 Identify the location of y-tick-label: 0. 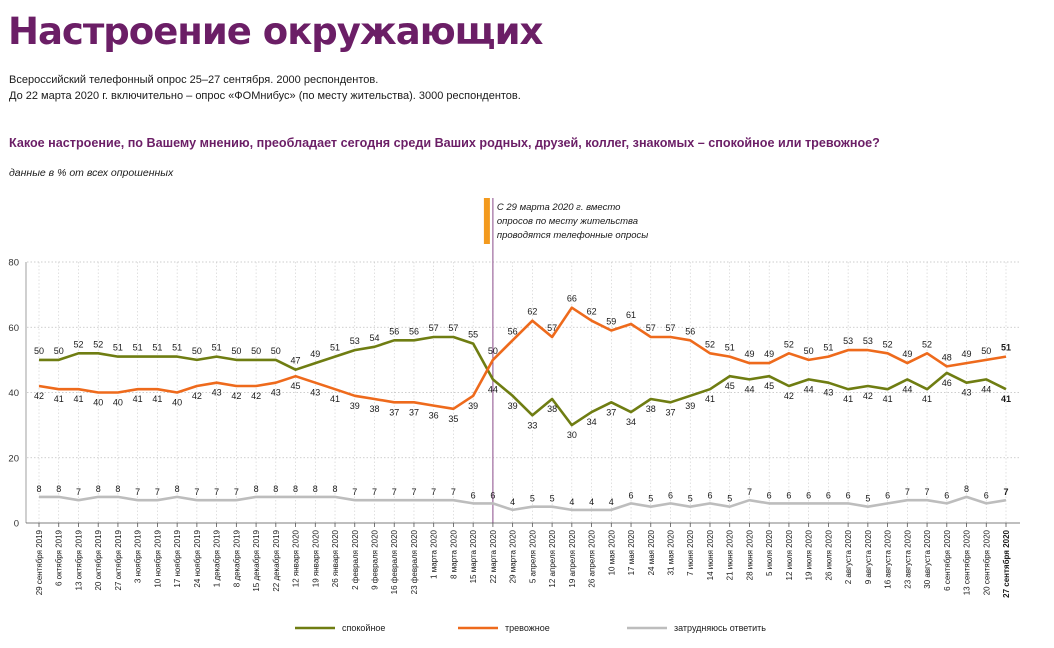
(16, 524).